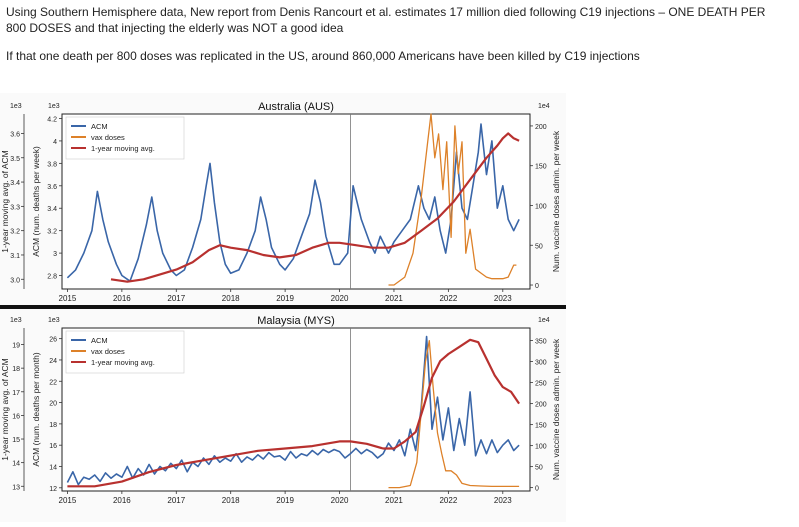 The height and width of the screenshot is (527, 799). What do you see at coordinates (448, 298) in the screenshot?
I see `p1-x-tick-label: 2022` at bounding box center [448, 298].